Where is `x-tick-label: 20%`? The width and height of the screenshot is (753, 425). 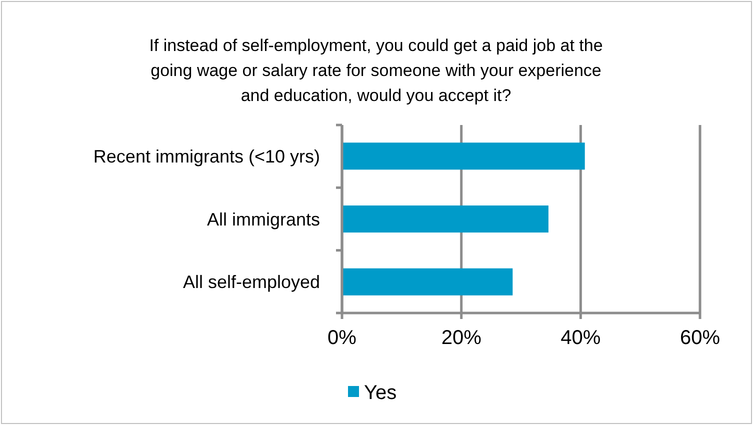 x-tick-label: 20% is located at coordinates (461, 338).